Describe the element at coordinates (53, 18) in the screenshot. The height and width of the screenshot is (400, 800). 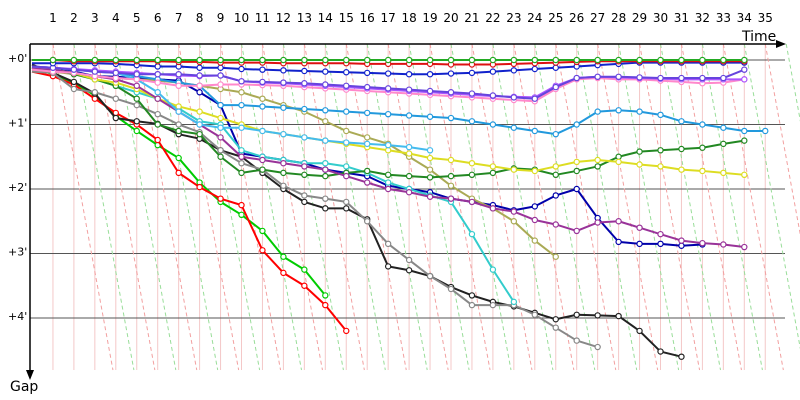
I see `x-tick-label: 1` at that location.